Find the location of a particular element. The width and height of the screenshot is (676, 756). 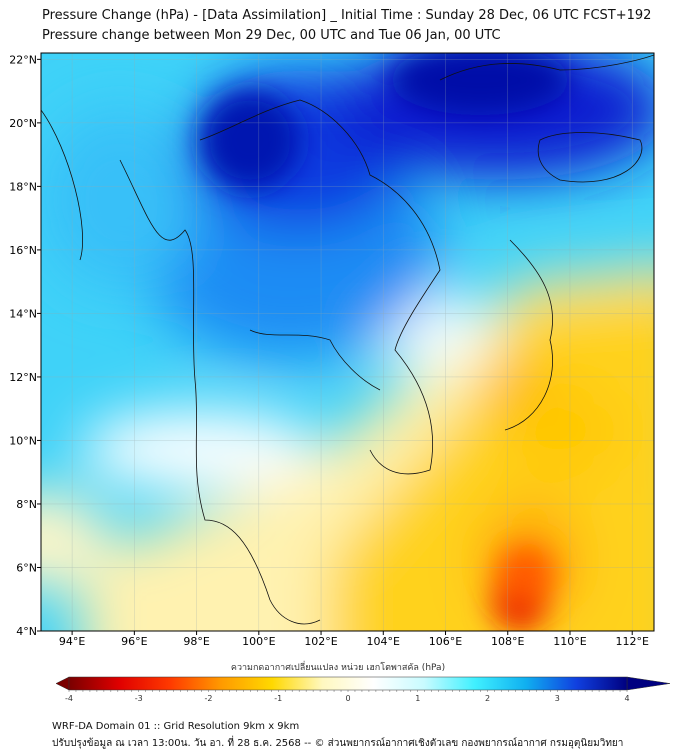

colorbar-gradient is located at coordinates (348, 683).